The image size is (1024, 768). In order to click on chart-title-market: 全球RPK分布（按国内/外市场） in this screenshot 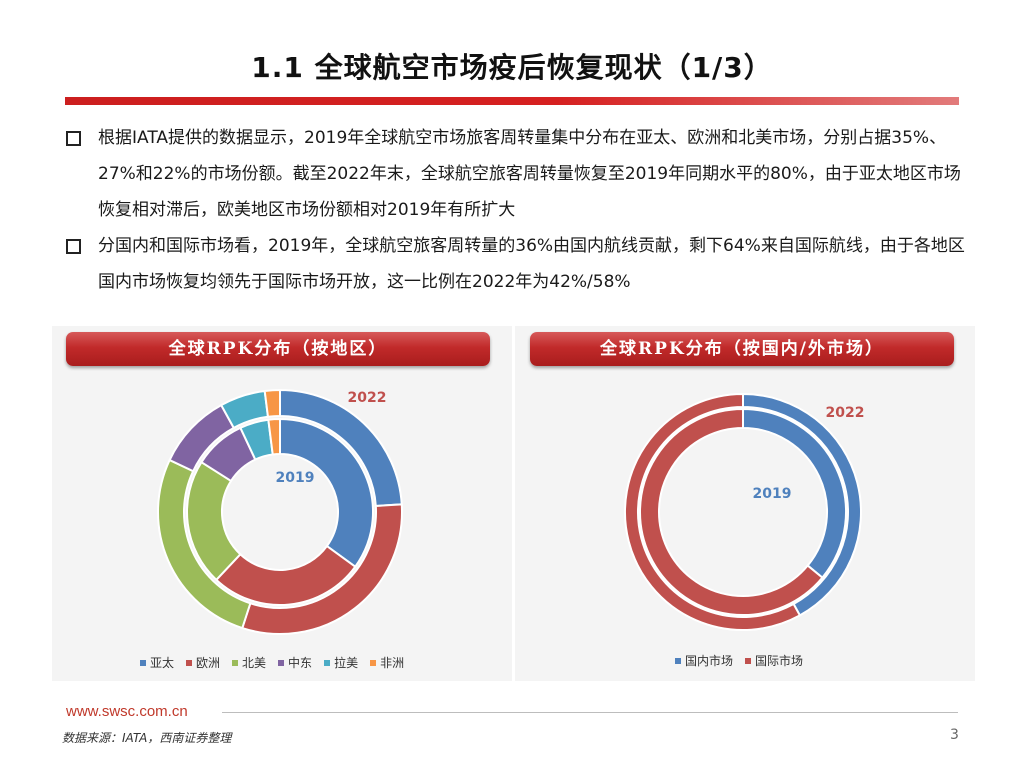, I will do `click(742, 349)`.